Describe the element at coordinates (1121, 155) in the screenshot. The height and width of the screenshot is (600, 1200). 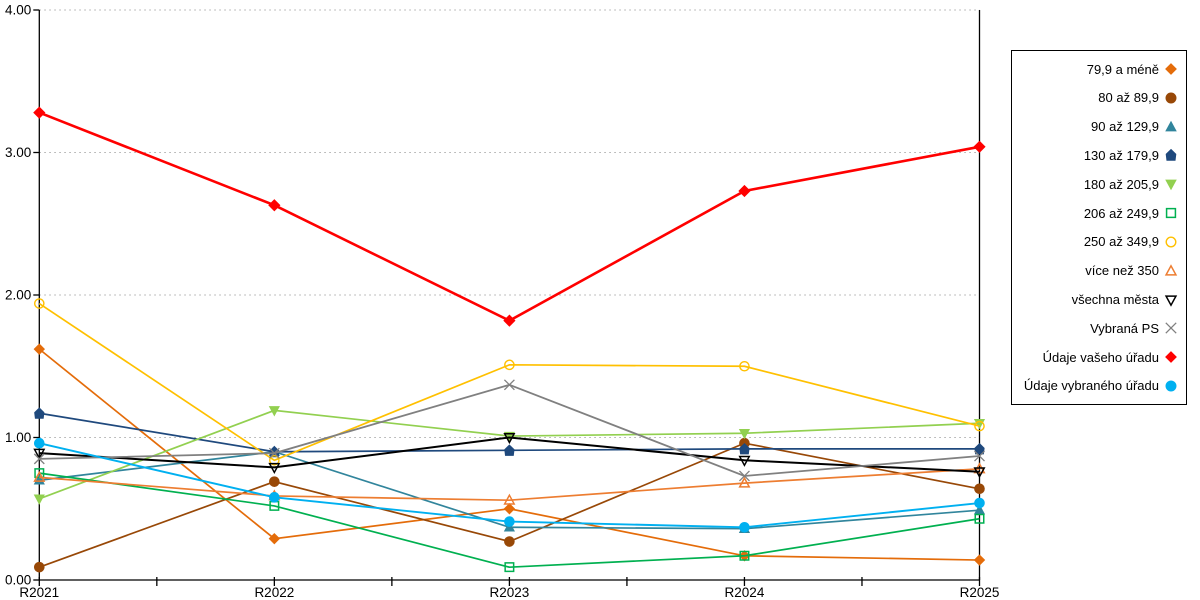
I see `legend-item-label: 130 až 179,9` at that location.